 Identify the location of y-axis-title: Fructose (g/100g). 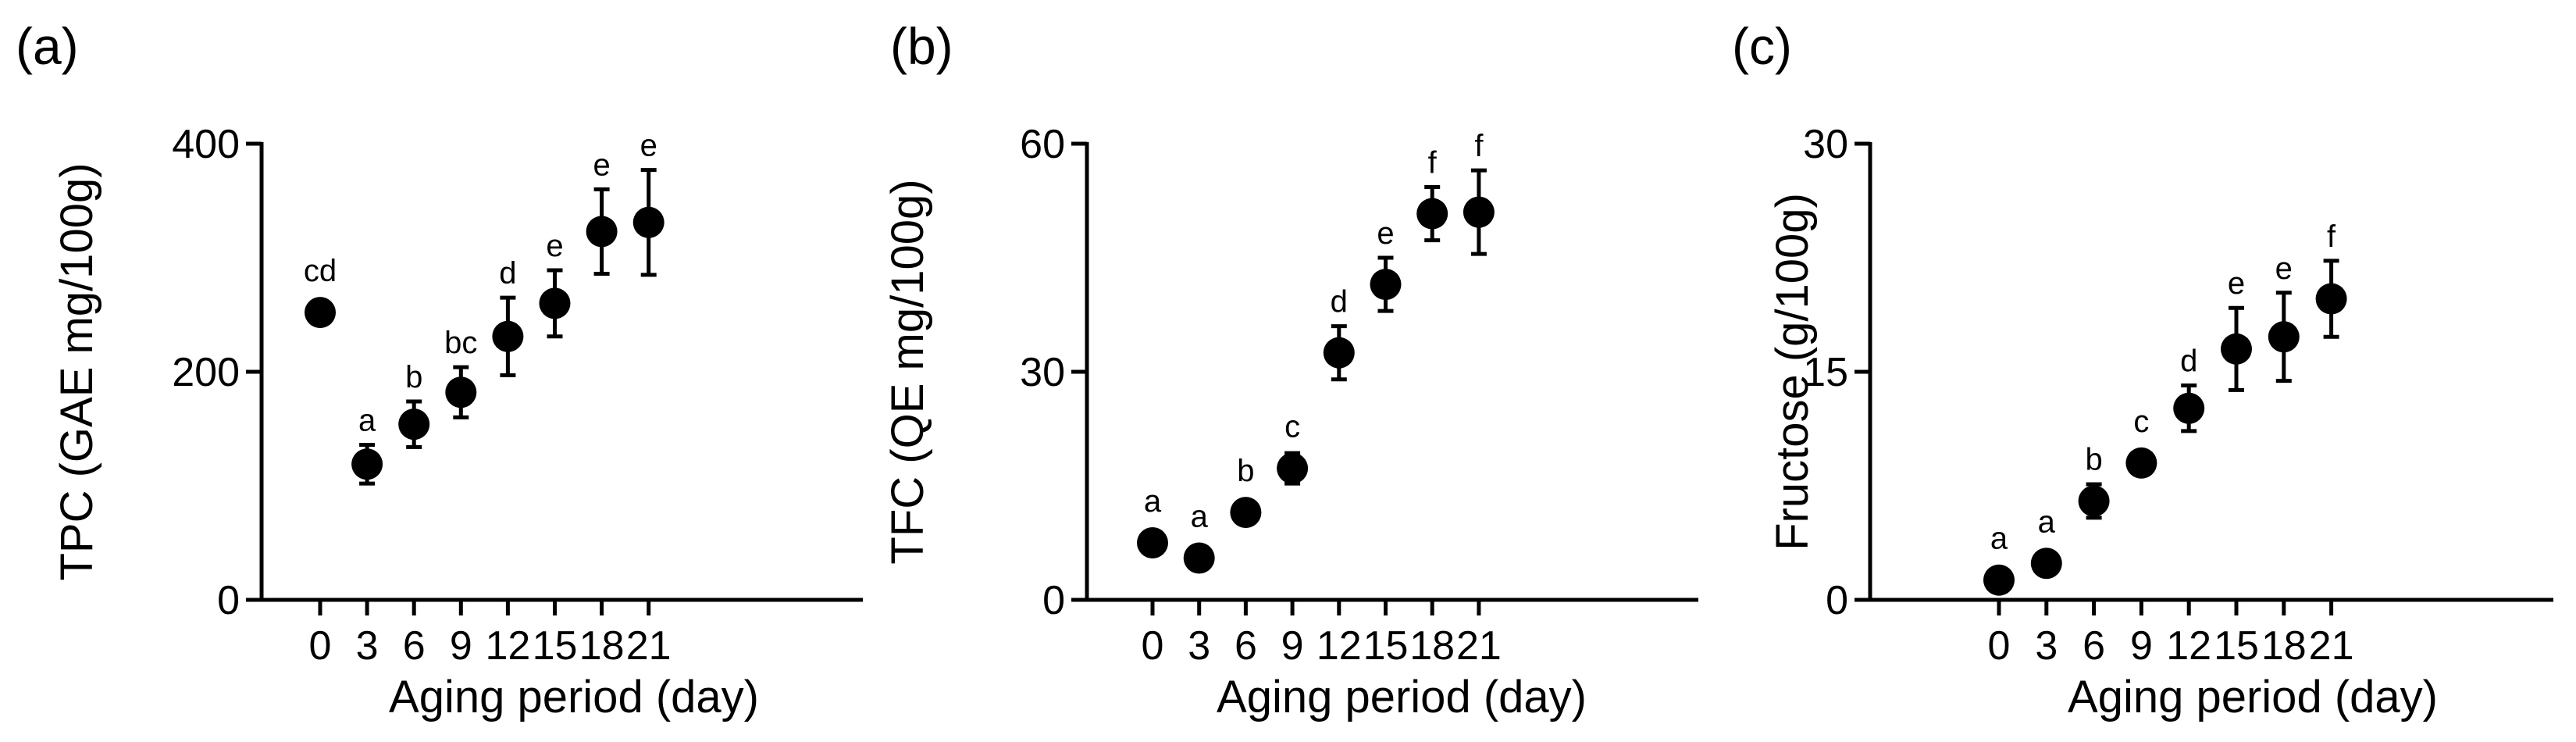
(1792, 372).